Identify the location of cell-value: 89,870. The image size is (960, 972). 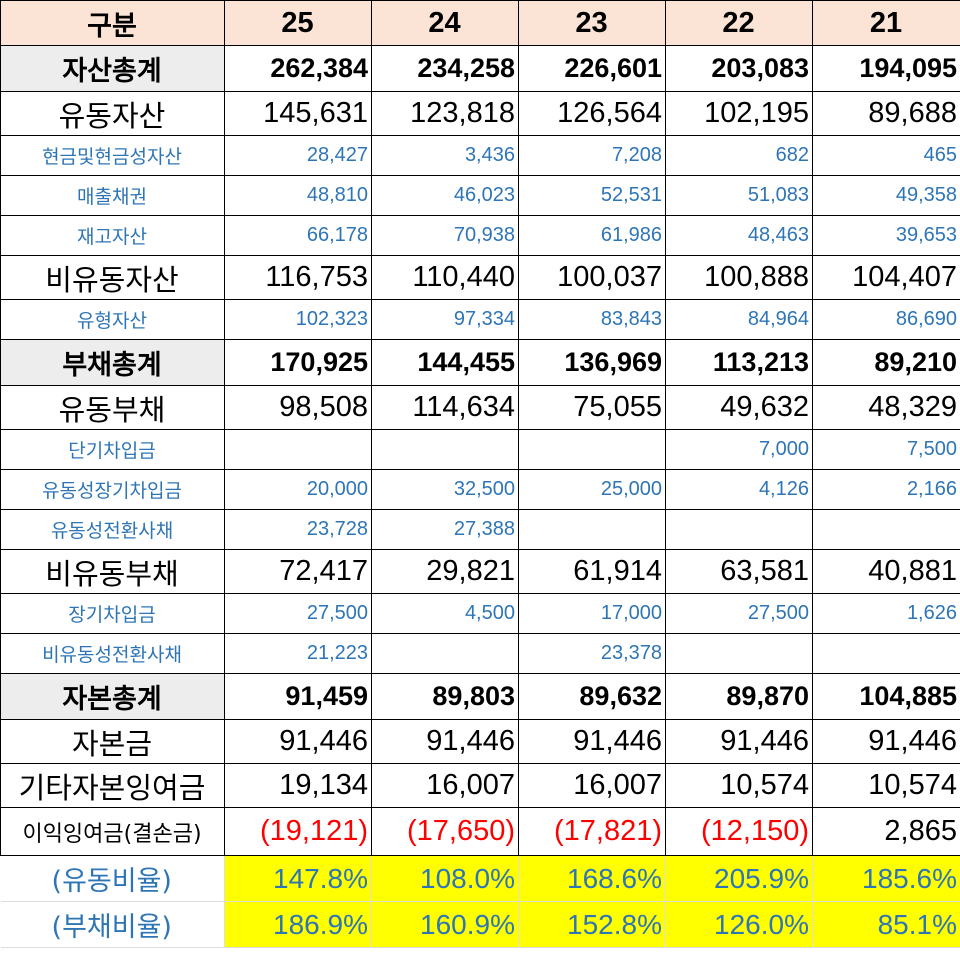
(739, 696).